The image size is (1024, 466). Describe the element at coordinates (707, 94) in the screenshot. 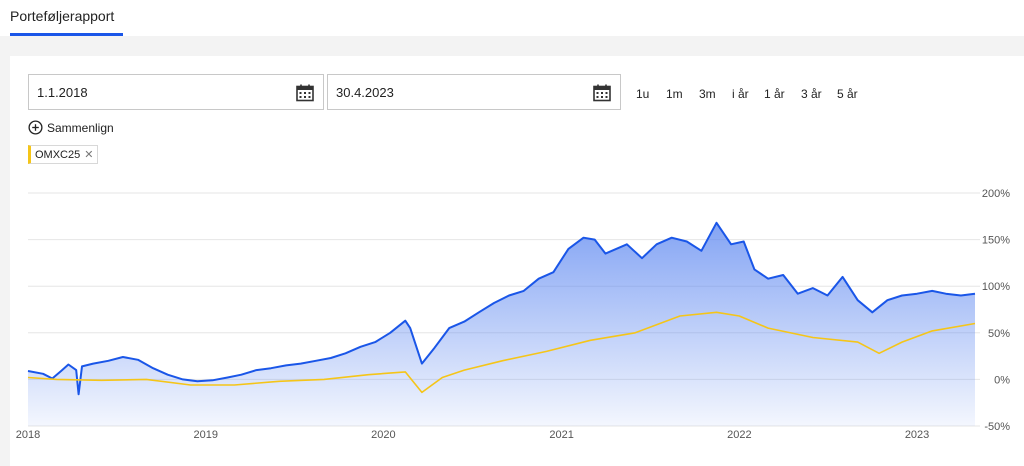

I see `range-3m: 3m` at that location.